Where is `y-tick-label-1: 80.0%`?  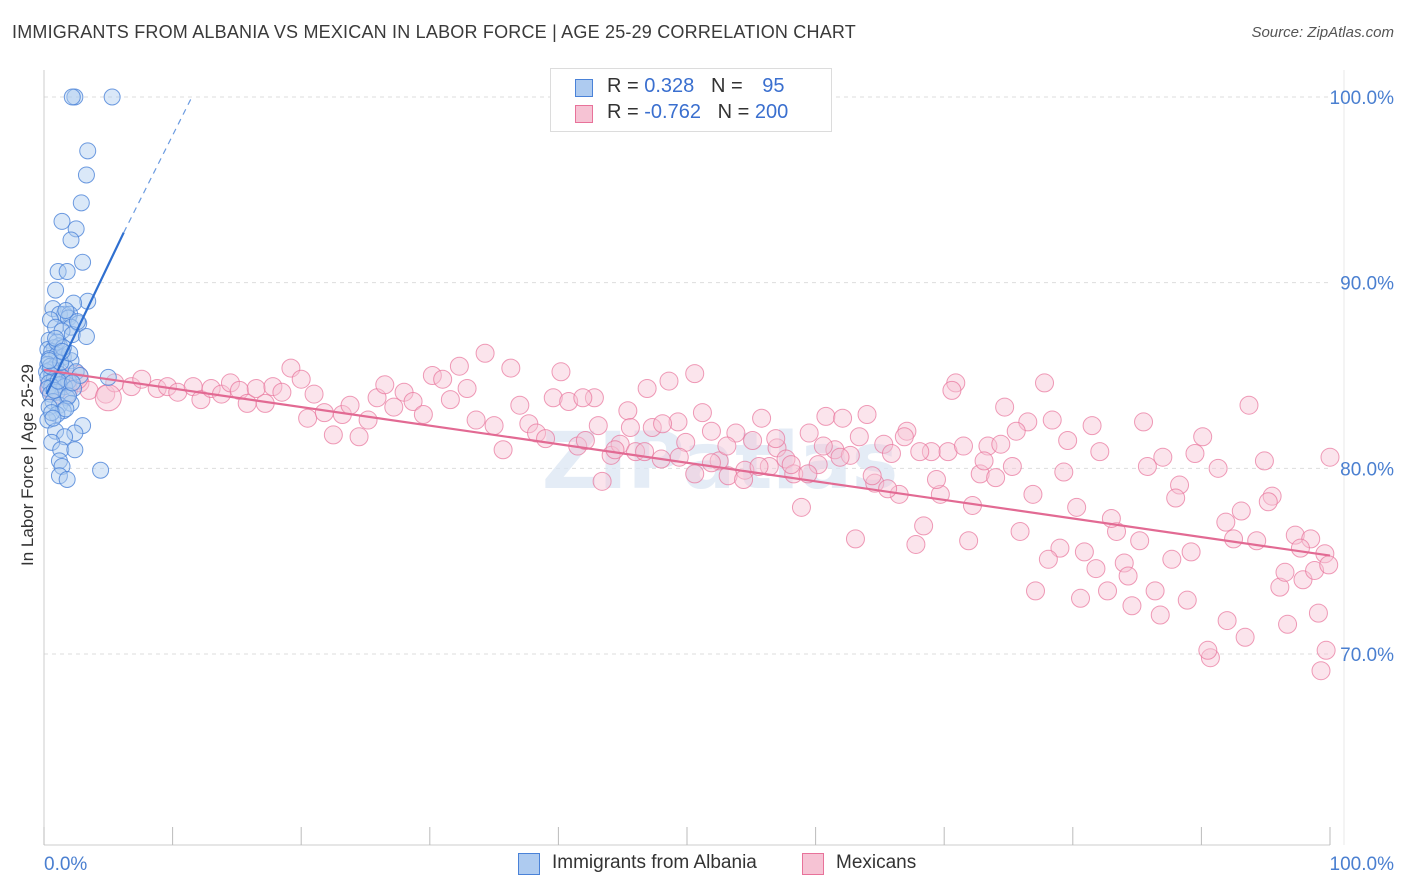 y-tick-label-1: 80.0% is located at coordinates (1367, 469).